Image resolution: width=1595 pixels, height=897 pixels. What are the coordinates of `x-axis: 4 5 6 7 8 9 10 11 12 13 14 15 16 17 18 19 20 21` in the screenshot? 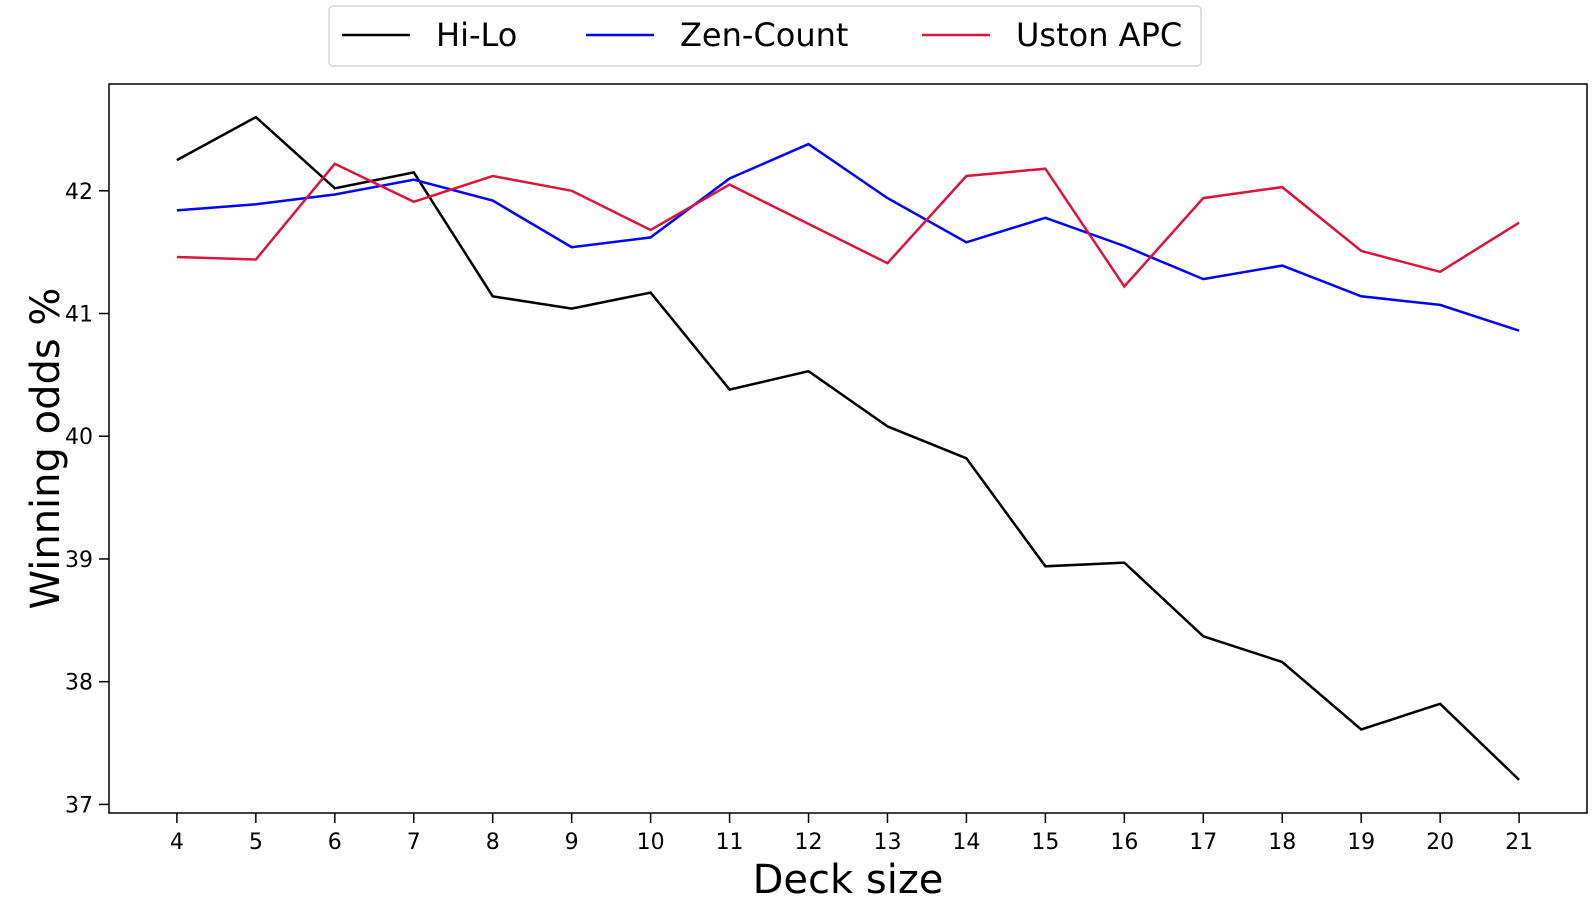 It's located at (851, 834).